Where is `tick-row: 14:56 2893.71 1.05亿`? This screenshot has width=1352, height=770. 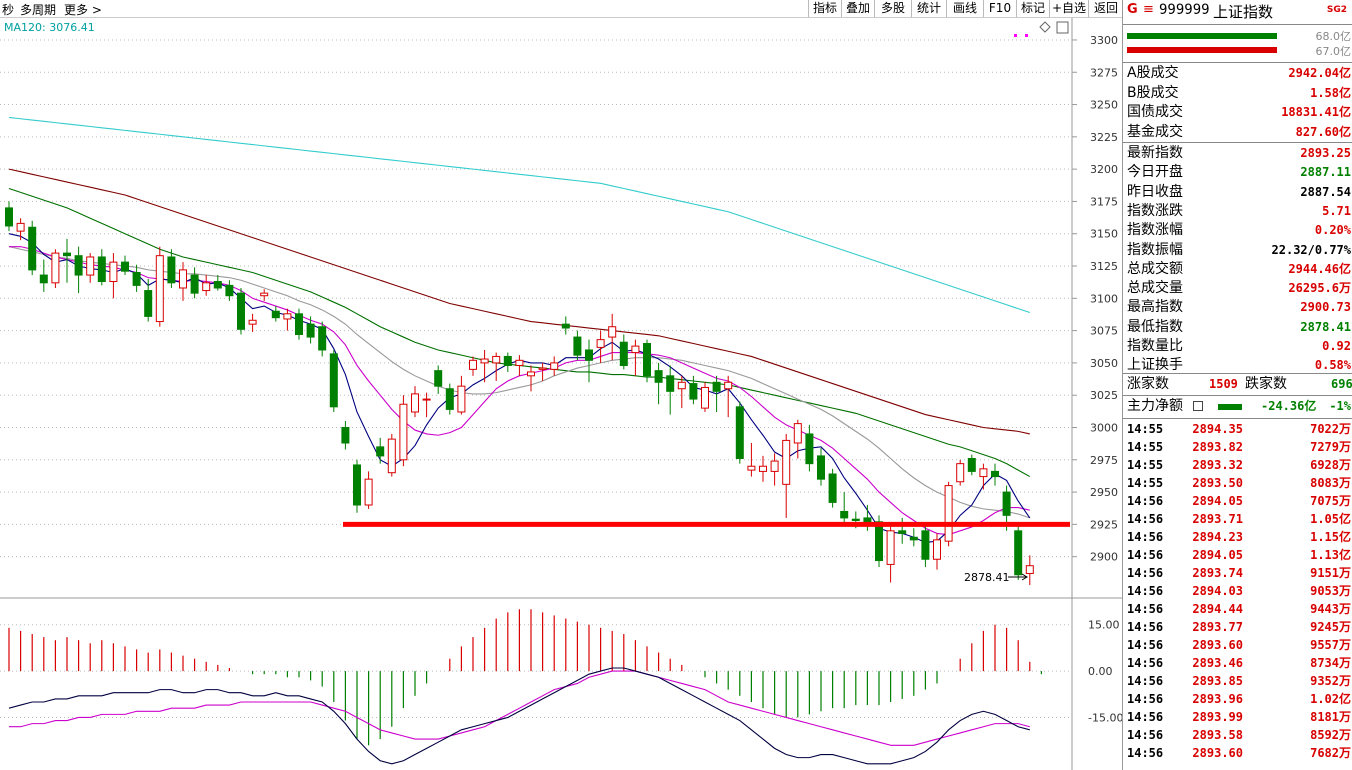 tick-row: 14:56 2893.71 1.05亿 is located at coordinates (1237, 519).